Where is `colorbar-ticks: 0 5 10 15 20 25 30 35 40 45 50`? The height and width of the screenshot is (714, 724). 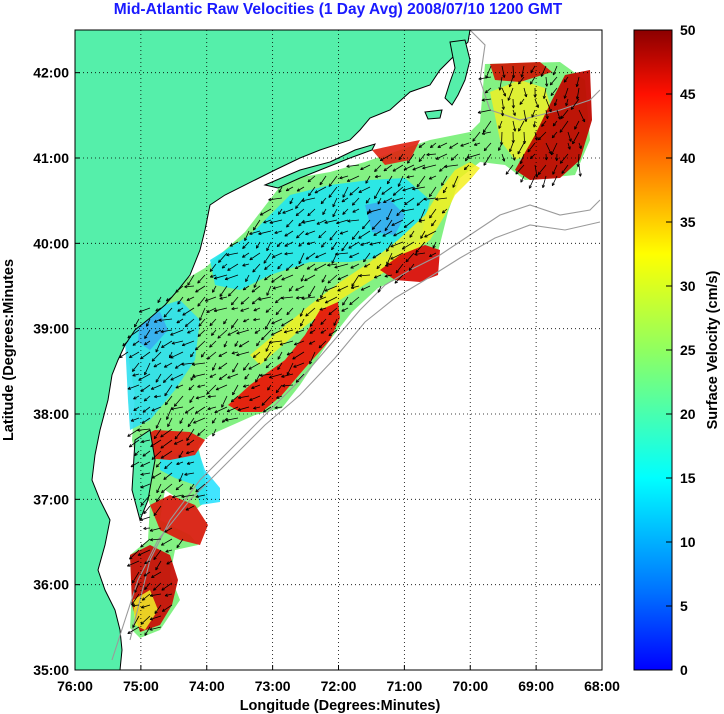 colorbar-ticks: 0 5 10 15 20 25 30 35 40 45 50 is located at coordinates (681, 350).